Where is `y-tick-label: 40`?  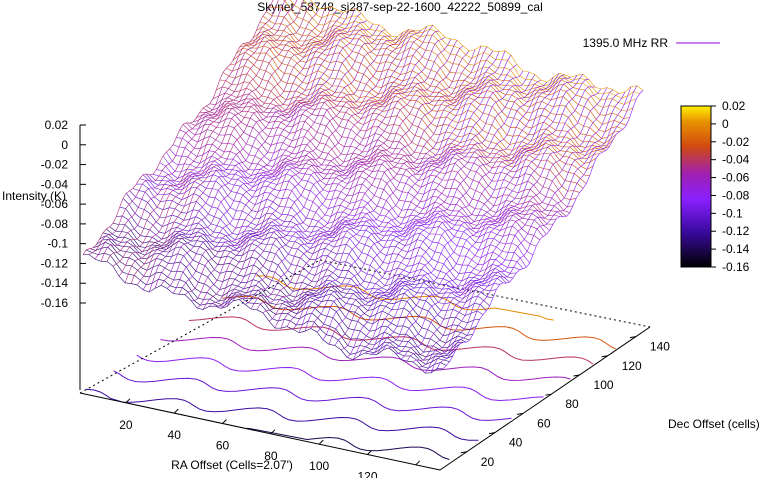
y-tick-label: 40 is located at coordinates (516, 443).